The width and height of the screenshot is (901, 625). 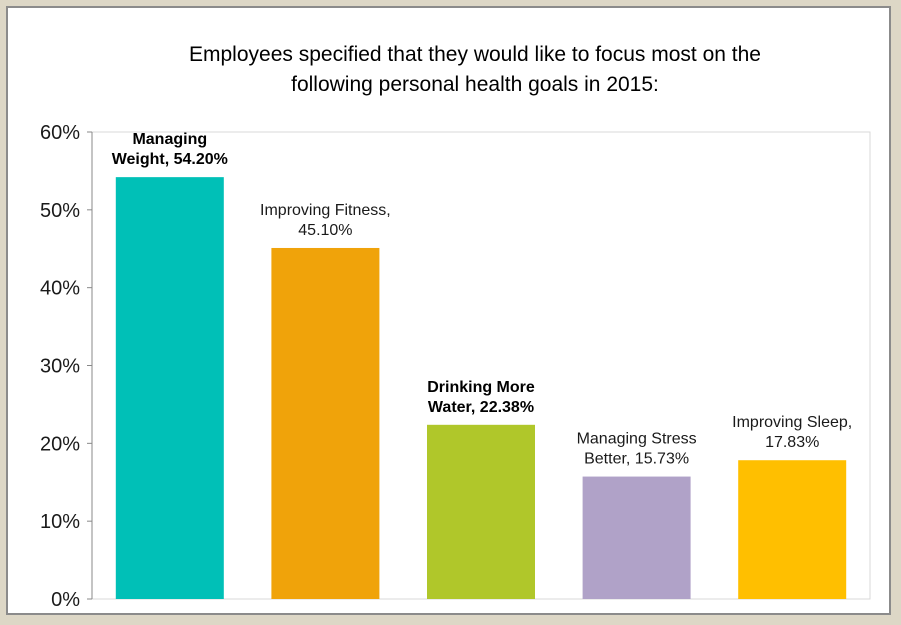 I want to click on data-label: Water, 22.38%, so click(x=481, y=407).